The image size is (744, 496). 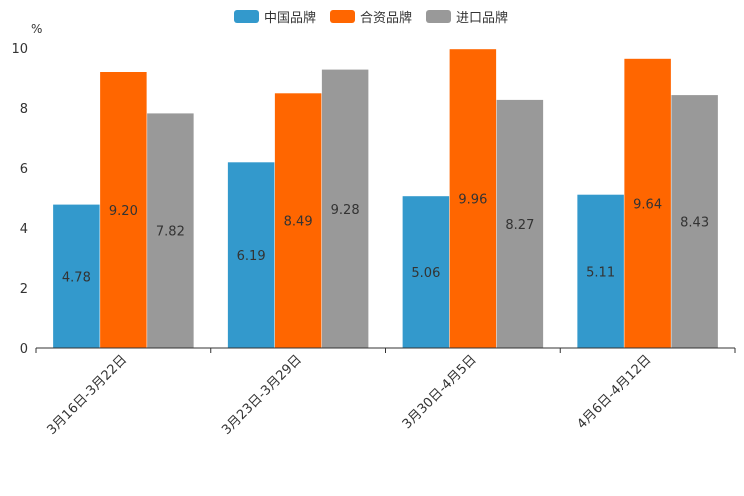 I want to click on y-tick-label: 2, so click(x=24, y=289).